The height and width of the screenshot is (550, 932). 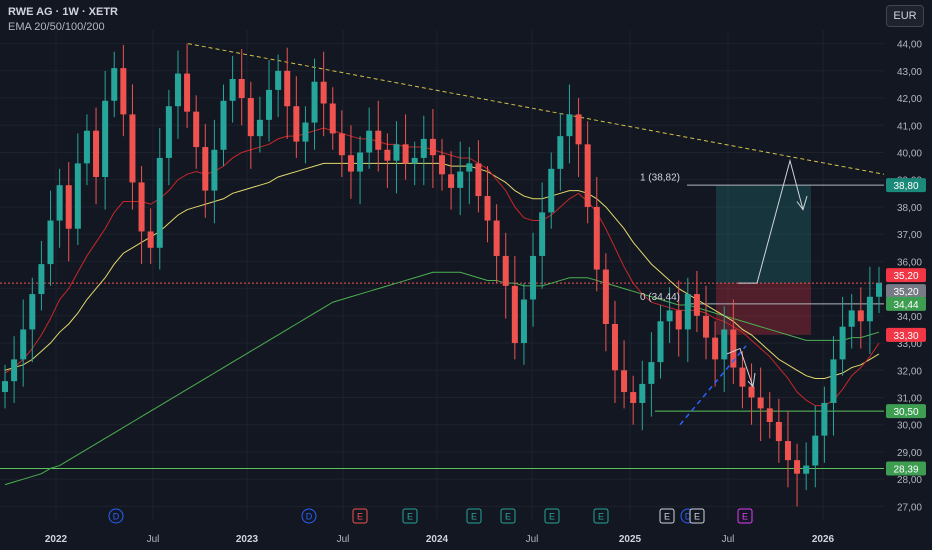 What do you see at coordinates (771, 221) in the screenshot?
I see `projection-up-path` at bounding box center [771, 221].